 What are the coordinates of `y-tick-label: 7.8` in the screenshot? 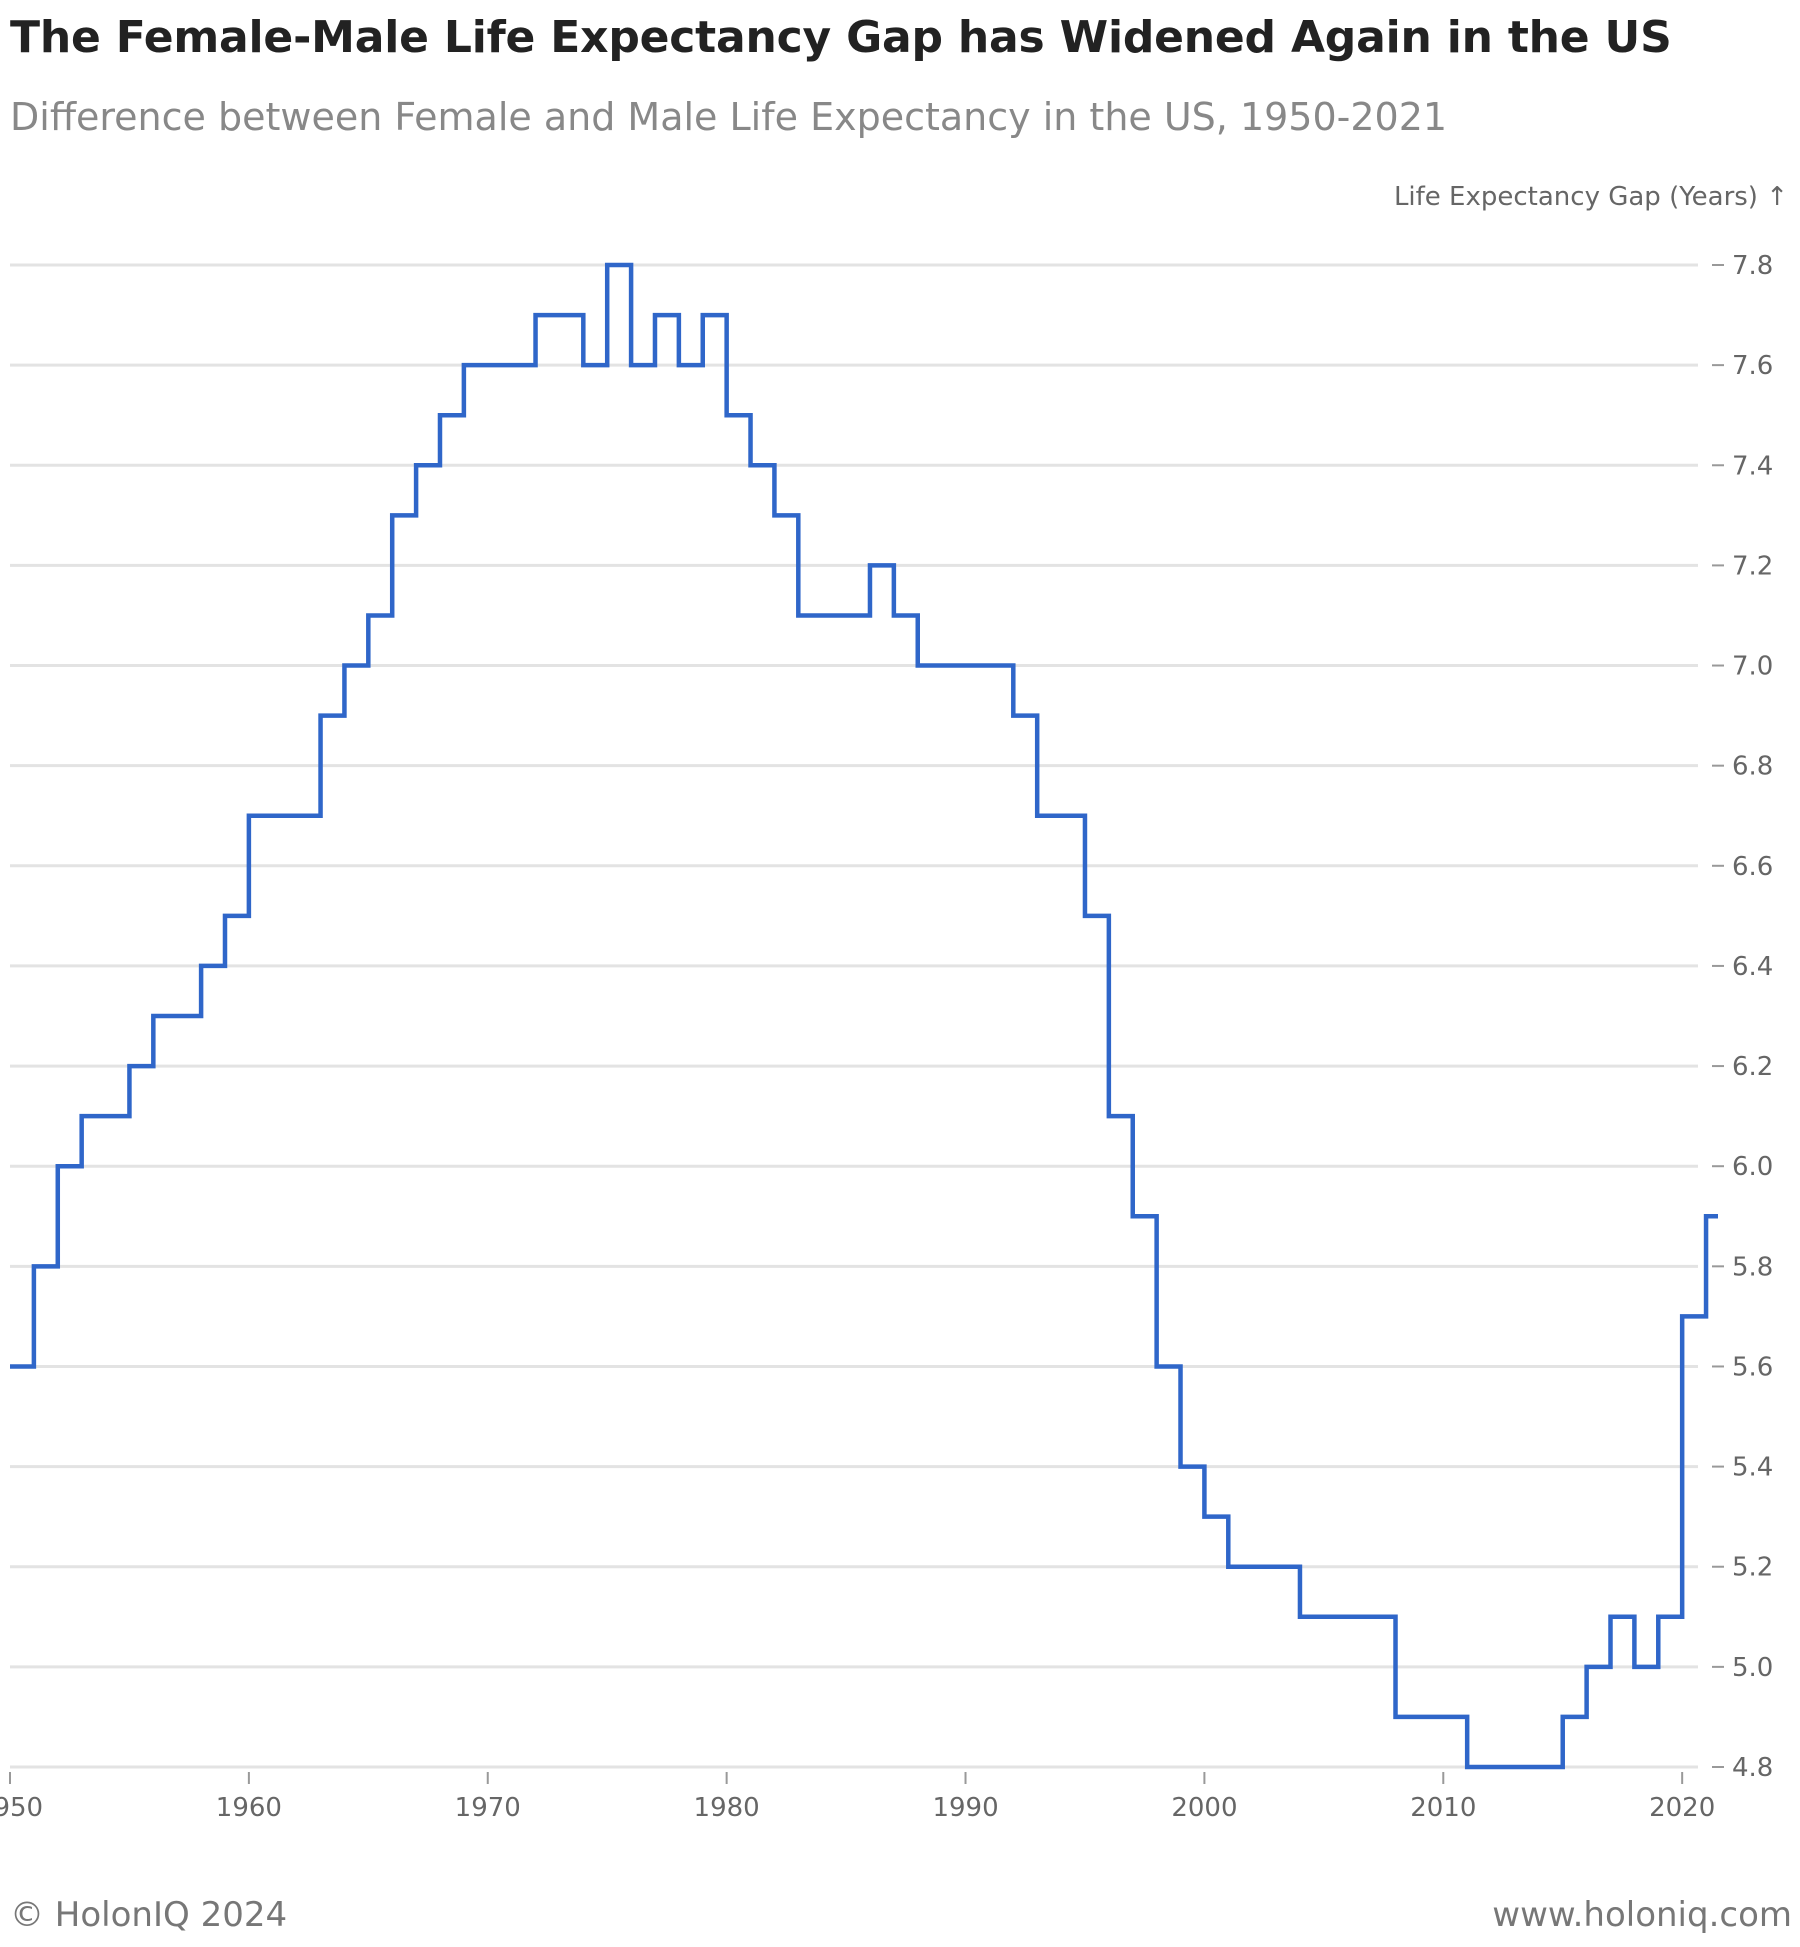 It's located at (1752, 266).